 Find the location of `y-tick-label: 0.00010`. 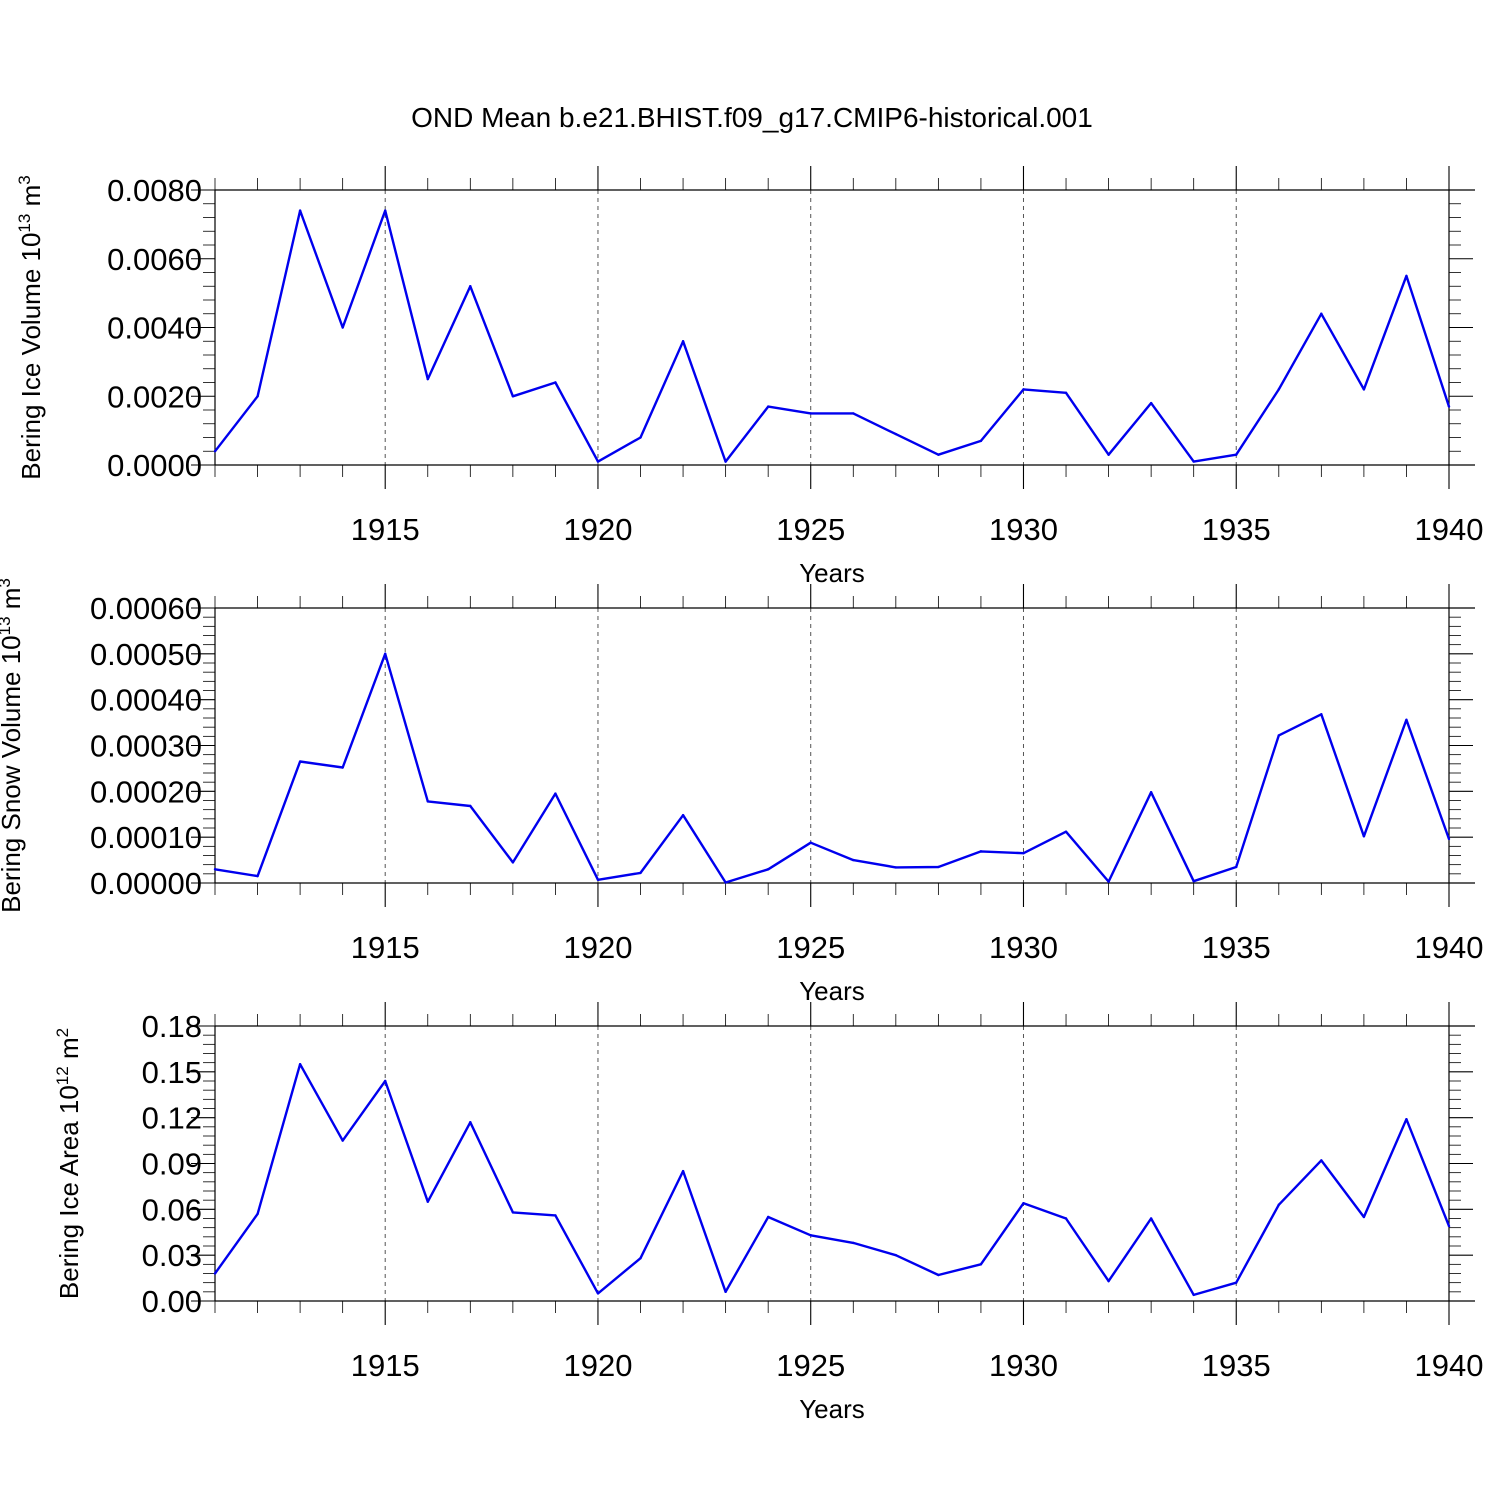

y-tick-label: 0.00010 is located at coordinates (146, 837).